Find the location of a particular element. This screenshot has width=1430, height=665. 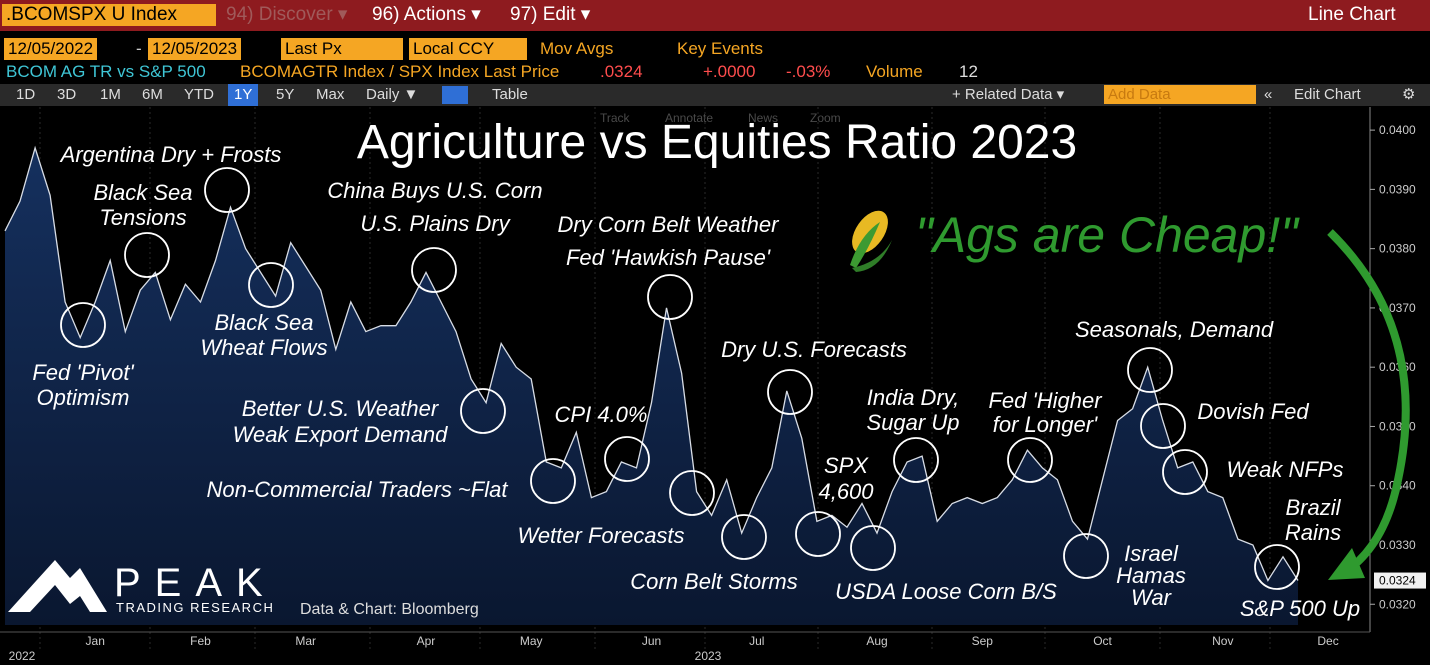

menu-item: 94) Discover ▾ is located at coordinates (287, 14).